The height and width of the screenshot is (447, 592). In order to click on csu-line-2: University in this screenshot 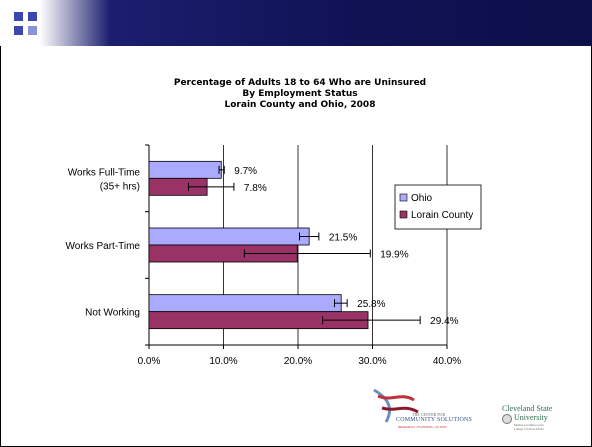, I will do `click(531, 417)`.